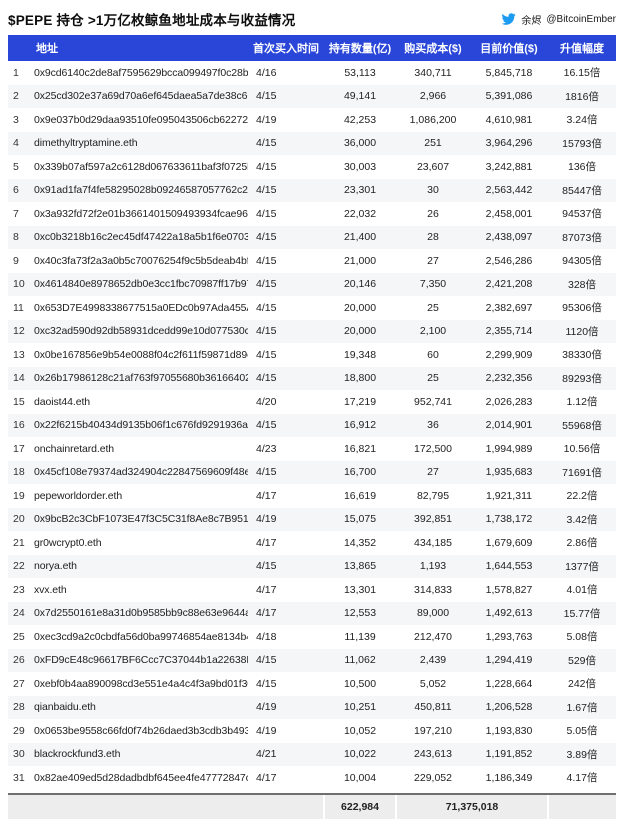  Describe the element at coordinates (433, 48) in the screenshot. I see `header-cost: 购买成本($)` at that location.